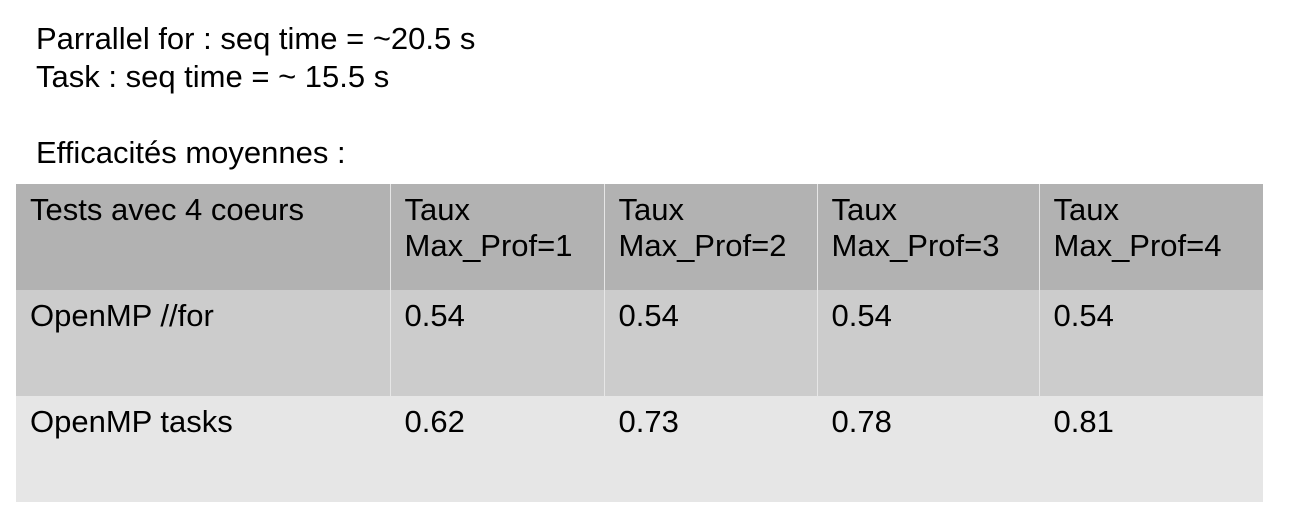  I want to click on row-label-openmp-tasks: OpenMP tasks, so click(203, 449).